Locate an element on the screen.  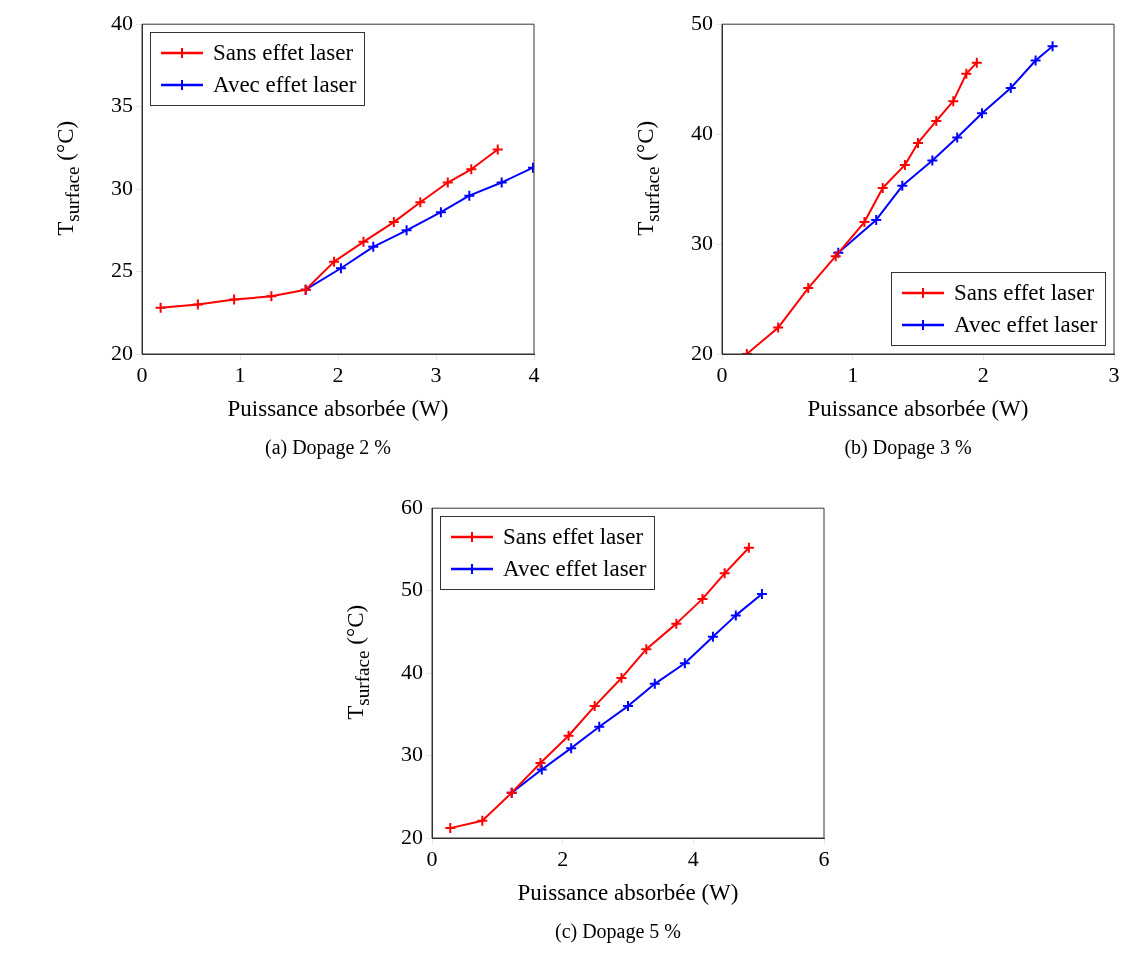
x-tick-label: 6 is located at coordinates (824, 858).